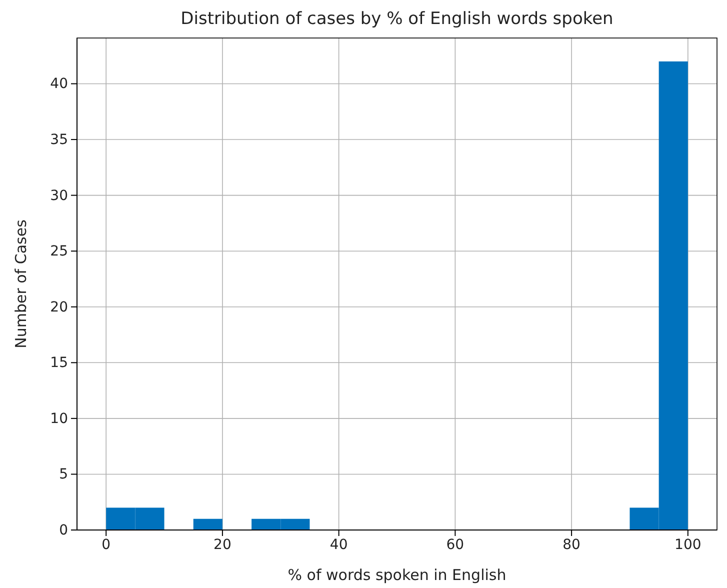 The image size is (727, 588). What do you see at coordinates (59, 307) in the screenshot?
I see `y-tick-label: 20` at bounding box center [59, 307].